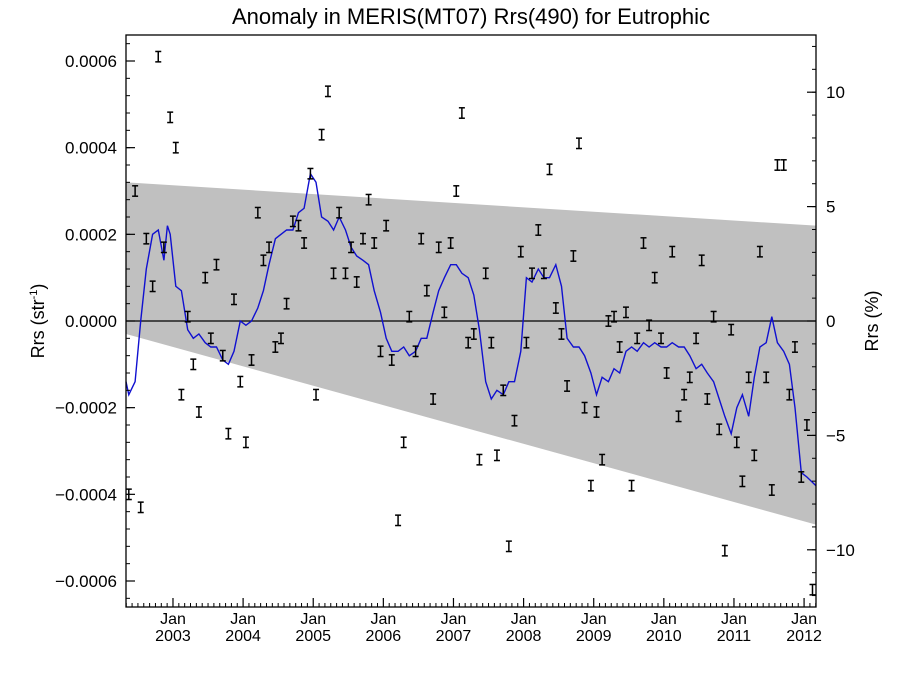 Image resolution: width=900 pixels, height=675 pixels. Describe the element at coordinates (872, 321) in the screenshot. I see `y-axis-label-right: Rrs (%)` at that location.